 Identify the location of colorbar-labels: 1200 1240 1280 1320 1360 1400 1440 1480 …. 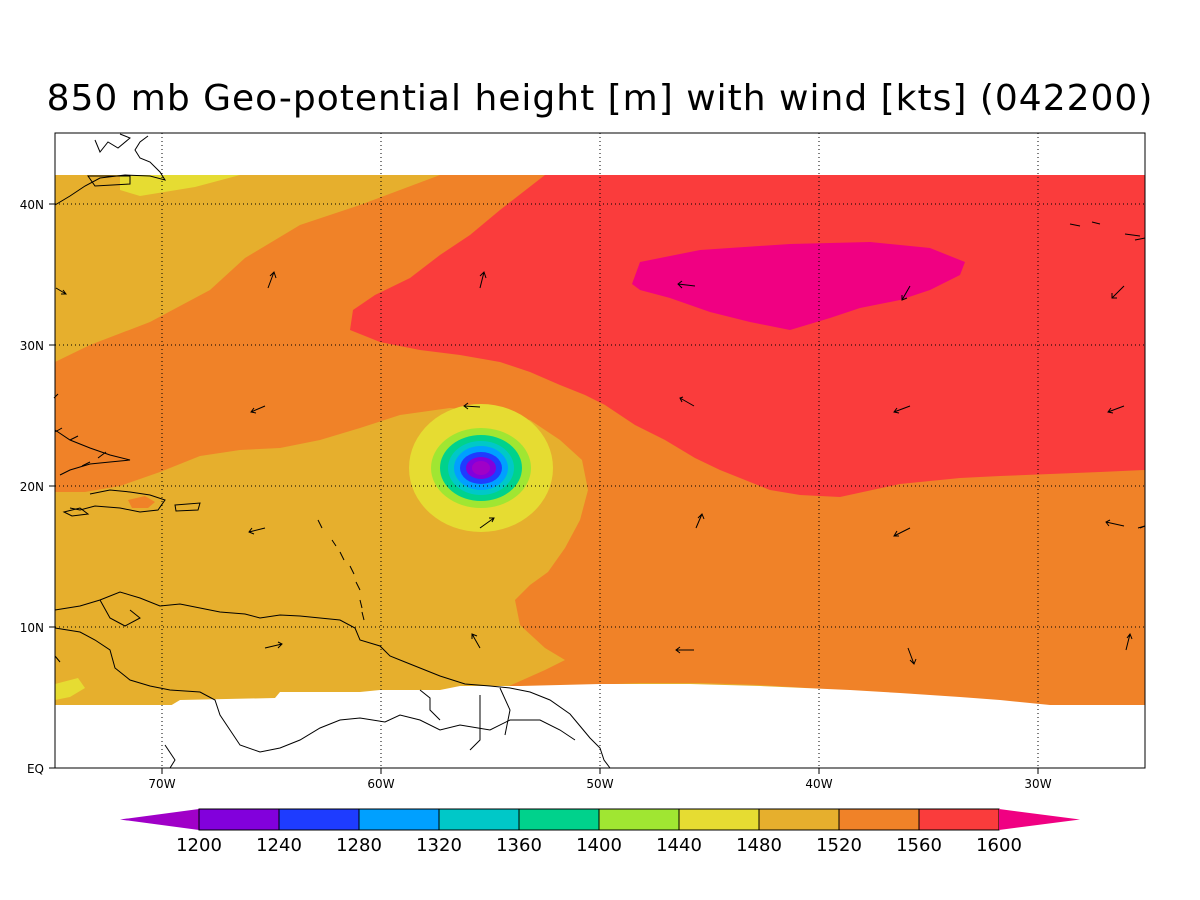
(599, 845).